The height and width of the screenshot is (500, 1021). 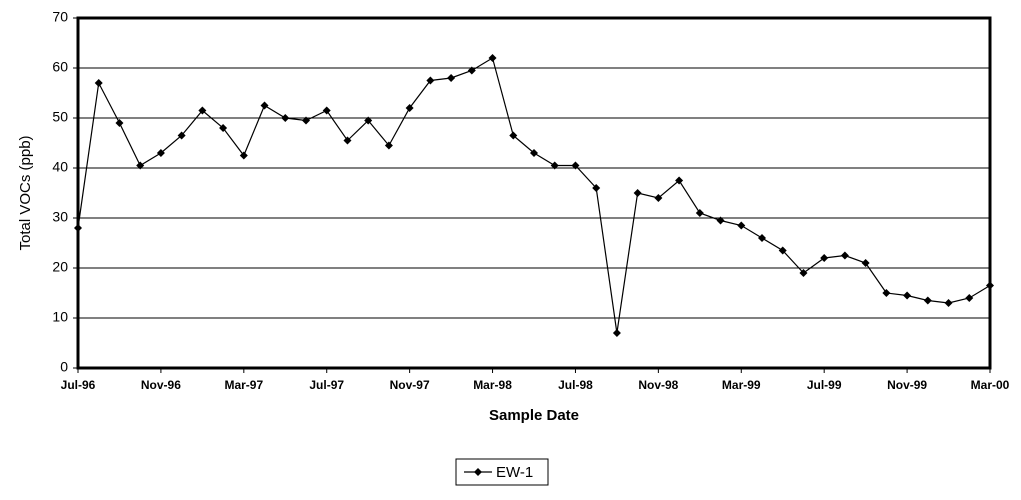 I want to click on x-tick-label: Mar-00, so click(x=990, y=385).